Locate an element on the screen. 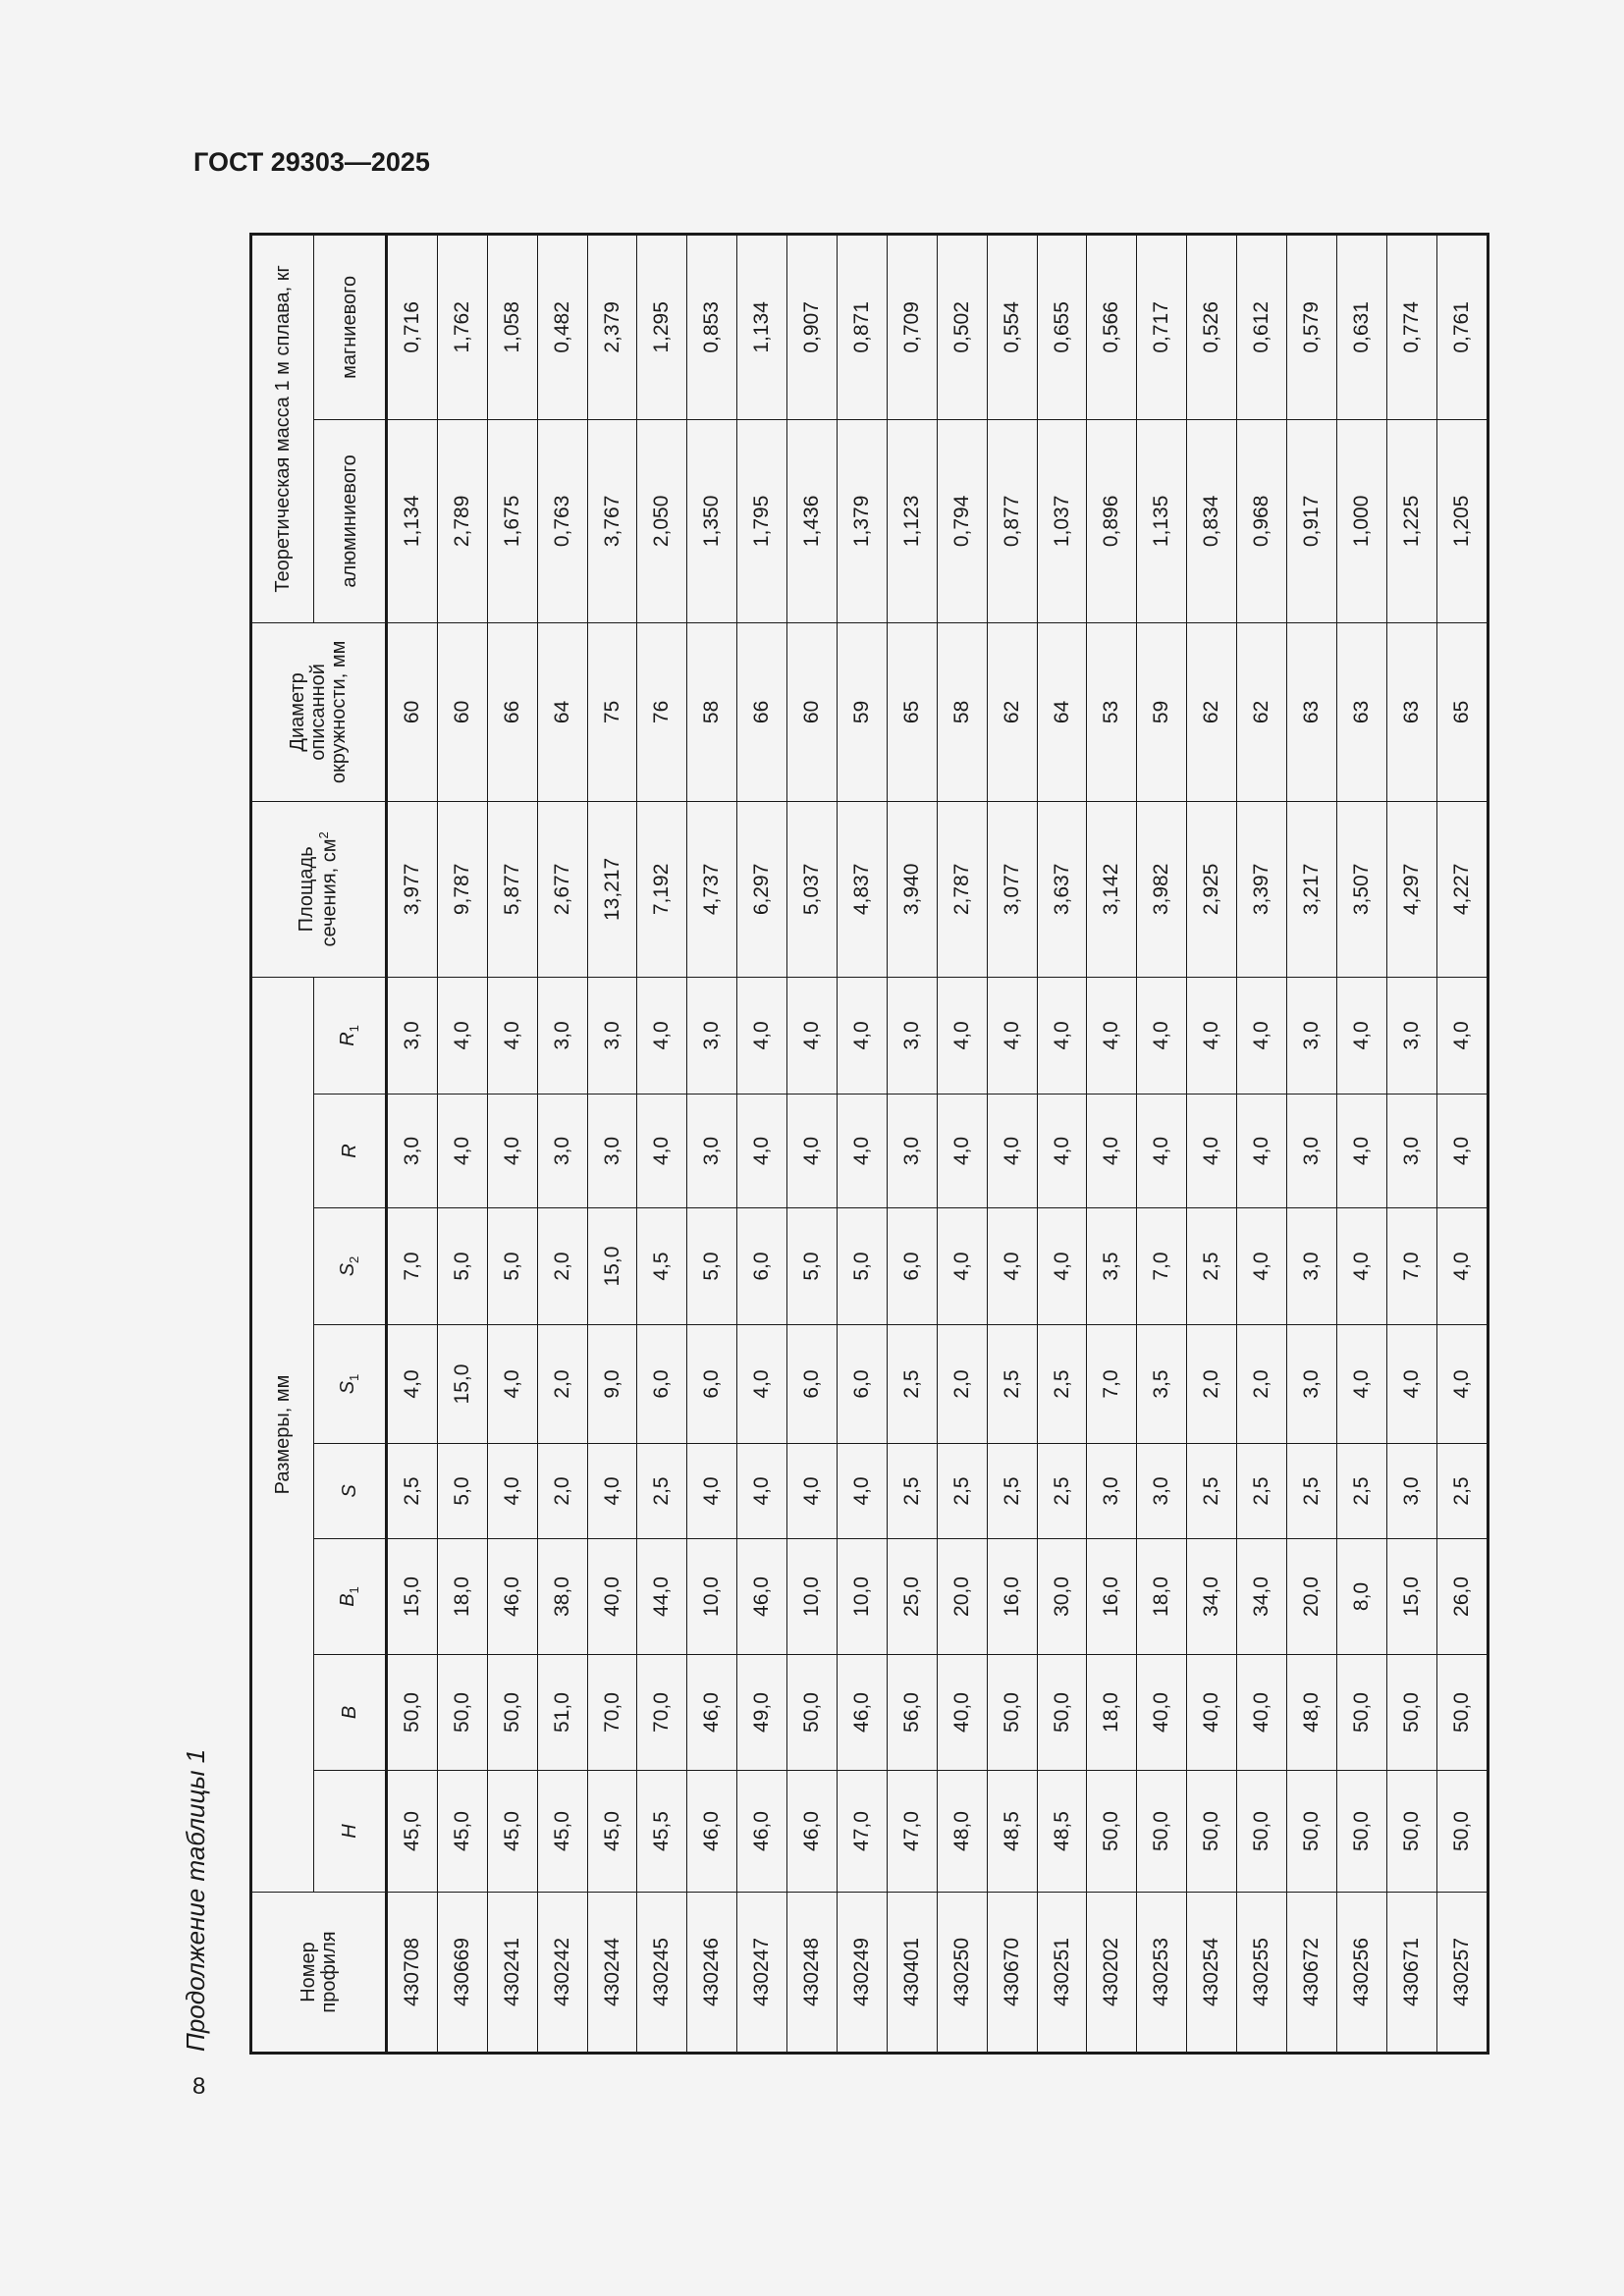 This screenshot has width=1624, height=2296. table-cell: 0,631 is located at coordinates (1361, 327).